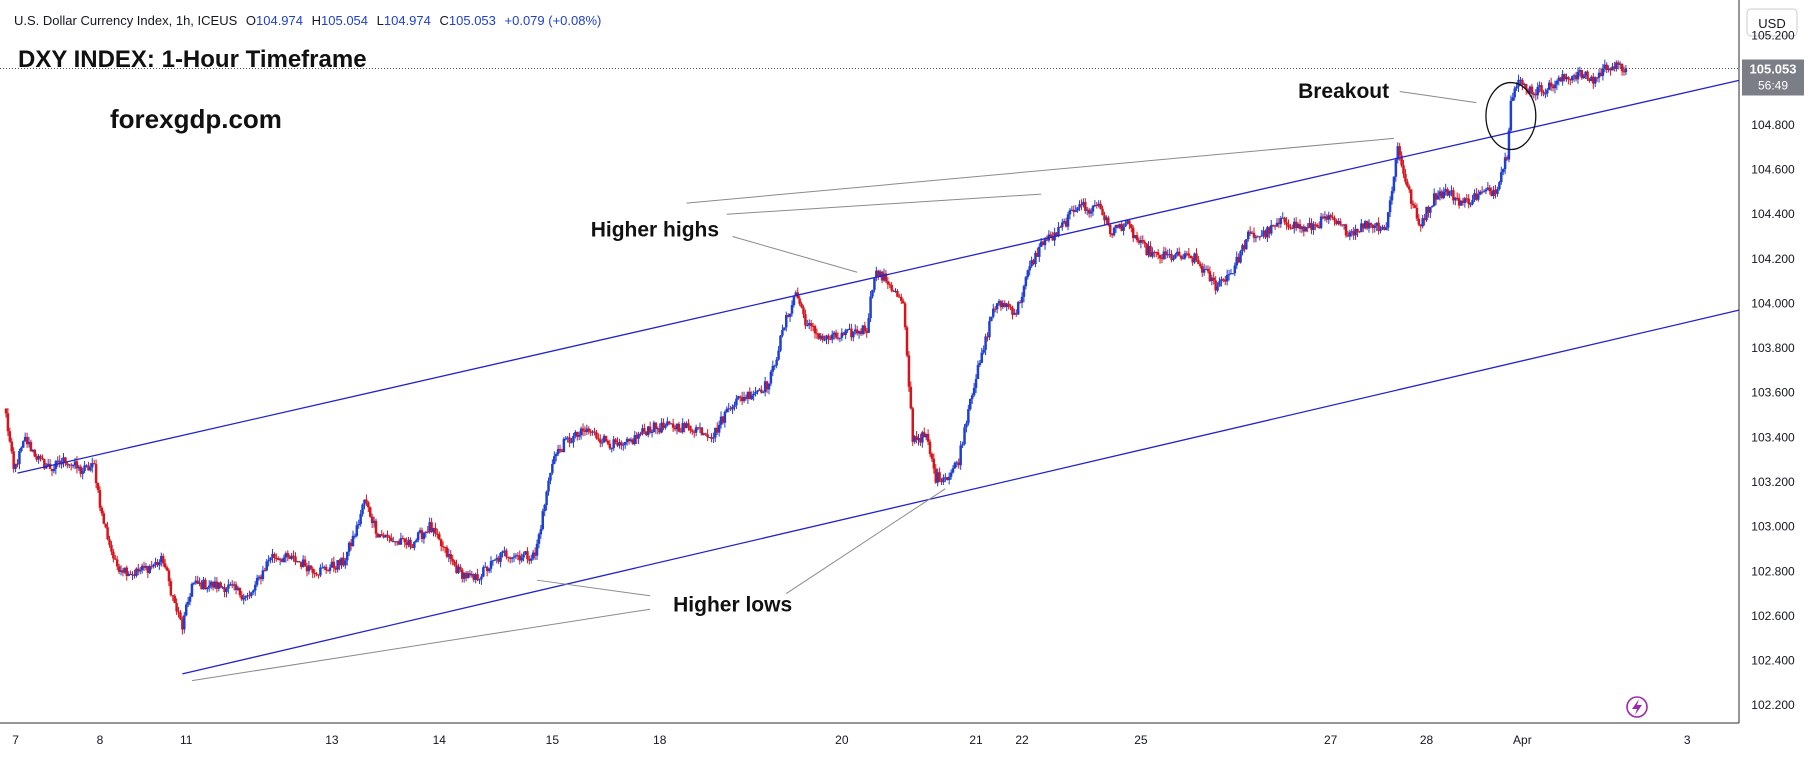 This screenshot has width=1810, height=757. I want to click on price-scale, so click(1774, 361).